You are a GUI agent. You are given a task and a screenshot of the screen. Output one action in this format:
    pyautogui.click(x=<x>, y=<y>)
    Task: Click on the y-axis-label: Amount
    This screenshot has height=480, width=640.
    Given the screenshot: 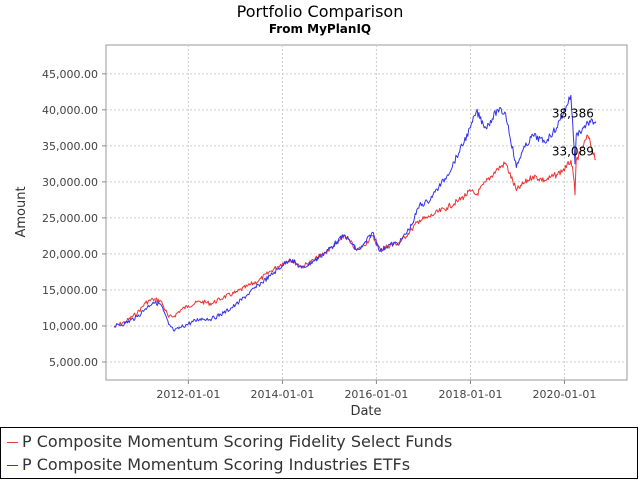 What is the action you would take?
    pyautogui.click(x=21, y=211)
    